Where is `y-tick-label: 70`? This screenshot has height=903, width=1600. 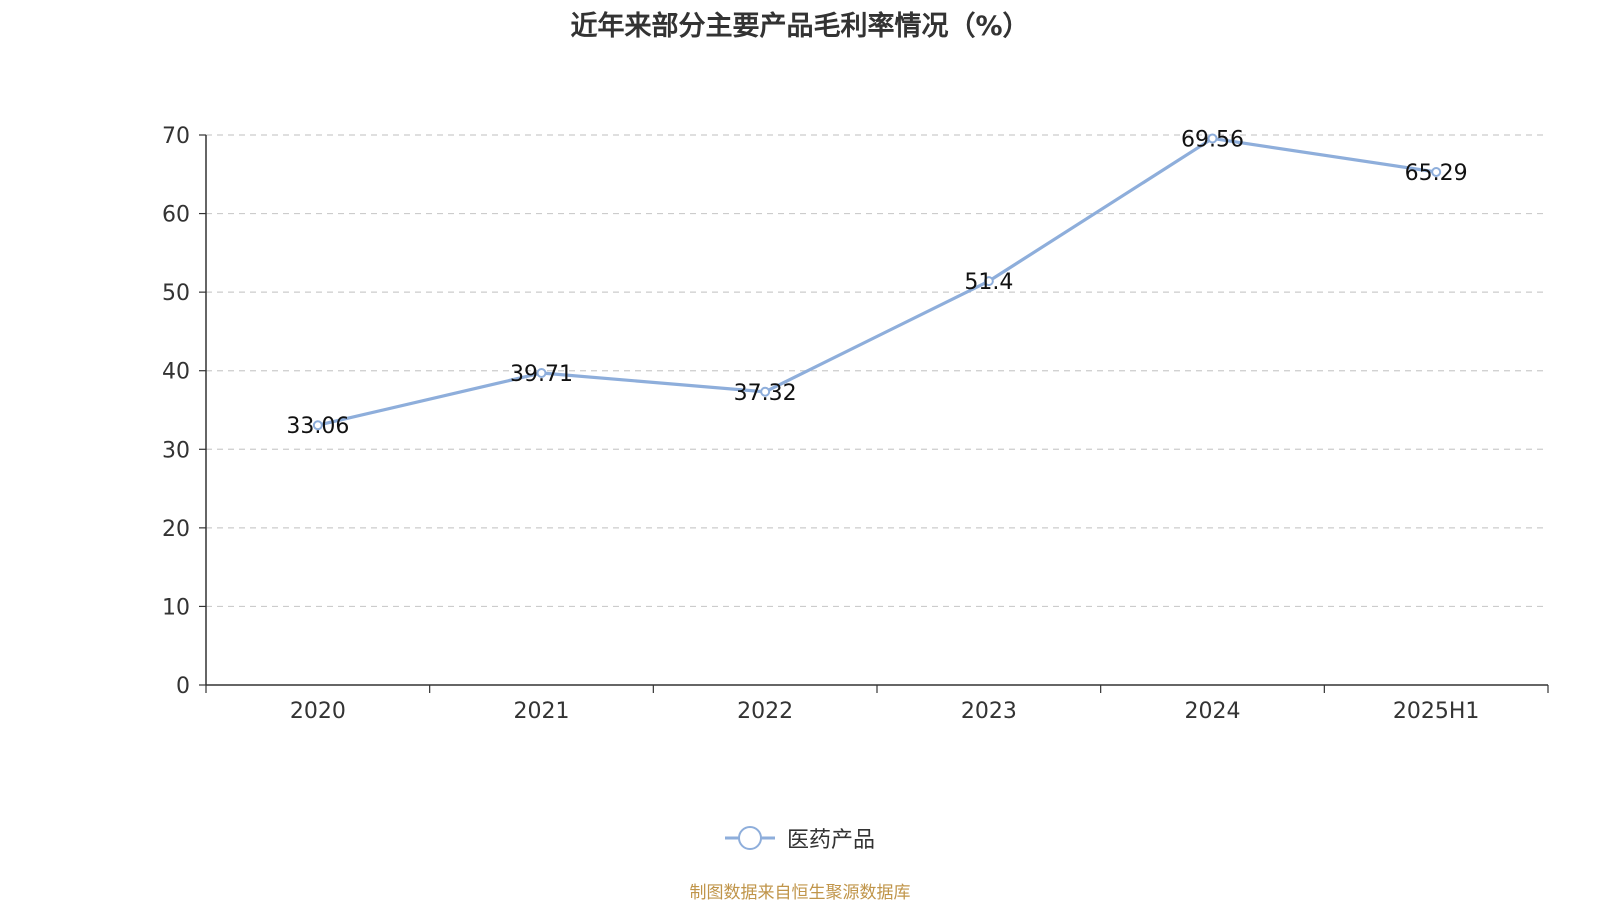
y-tick-label: 70 is located at coordinates (176, 136).